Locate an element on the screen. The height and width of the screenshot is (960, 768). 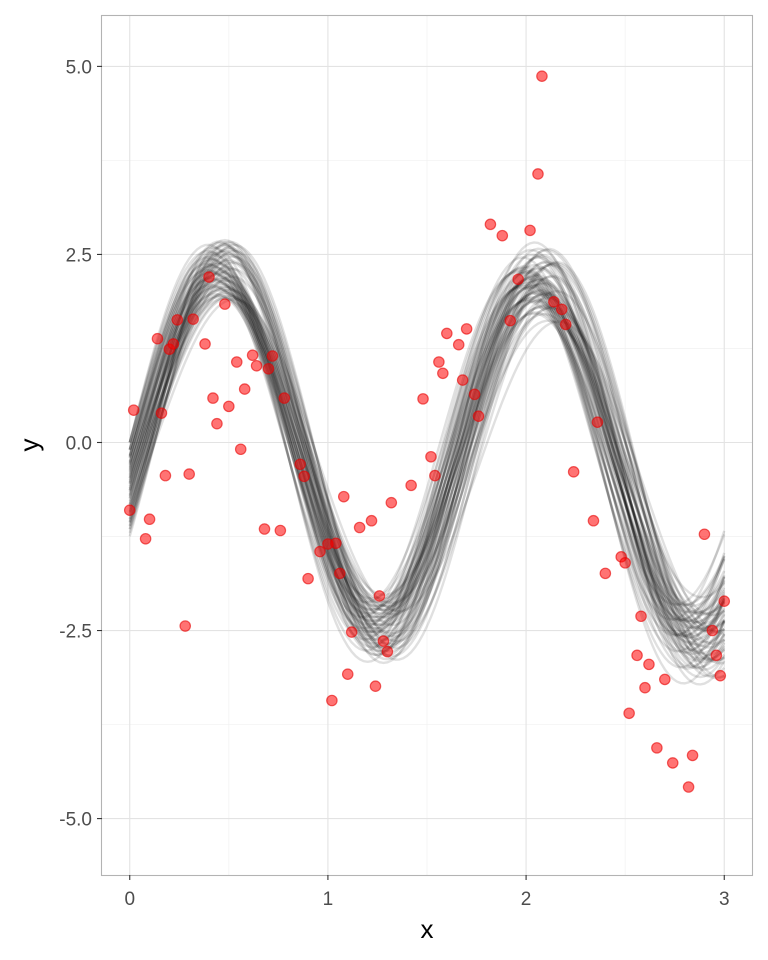
y-tick-label: -2.5 is located at coordinates (75, 632).